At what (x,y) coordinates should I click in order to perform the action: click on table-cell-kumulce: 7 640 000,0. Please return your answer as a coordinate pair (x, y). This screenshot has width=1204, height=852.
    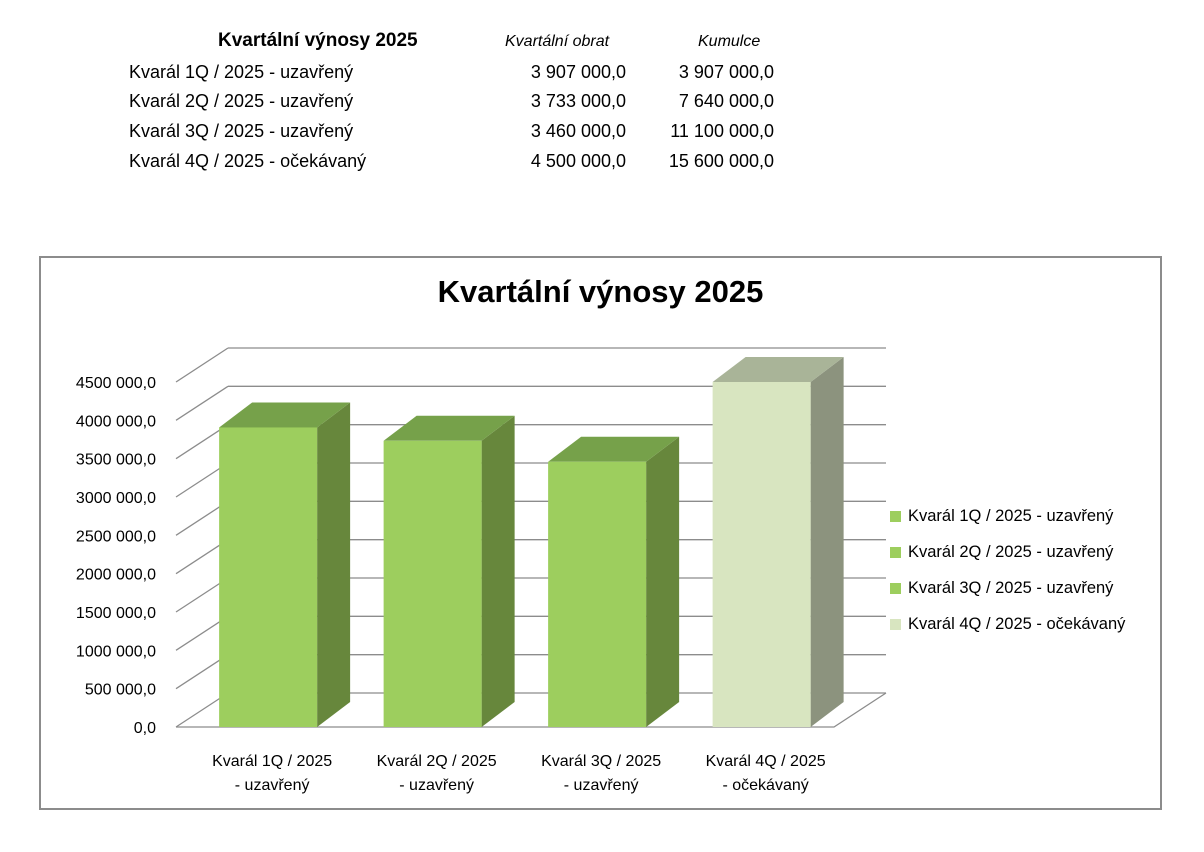
    Looking at the image, I should click on (726, 101).